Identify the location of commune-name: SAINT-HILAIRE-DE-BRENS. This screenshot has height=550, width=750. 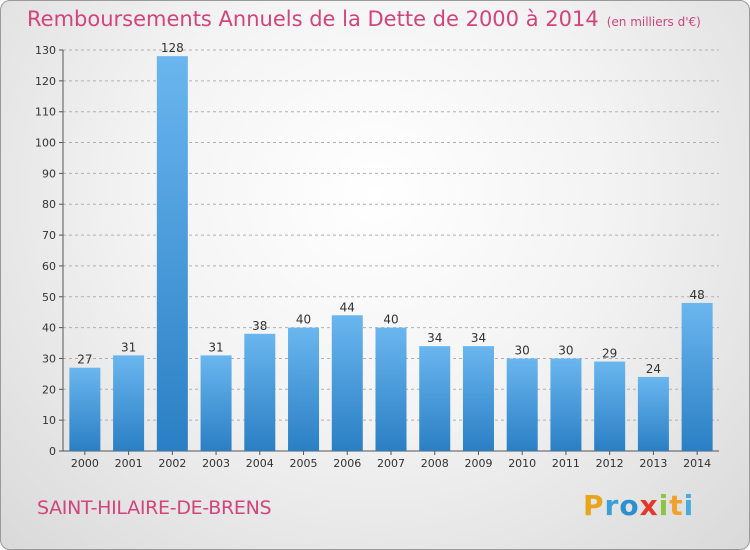
(154, 508).